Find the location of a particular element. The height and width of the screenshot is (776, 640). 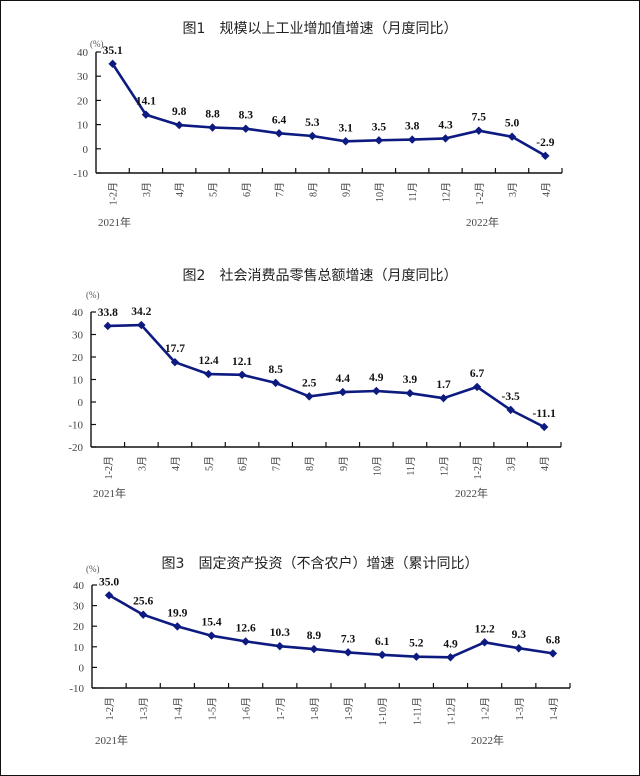

data-label: 33.8 is located at coordinates (108, 313).